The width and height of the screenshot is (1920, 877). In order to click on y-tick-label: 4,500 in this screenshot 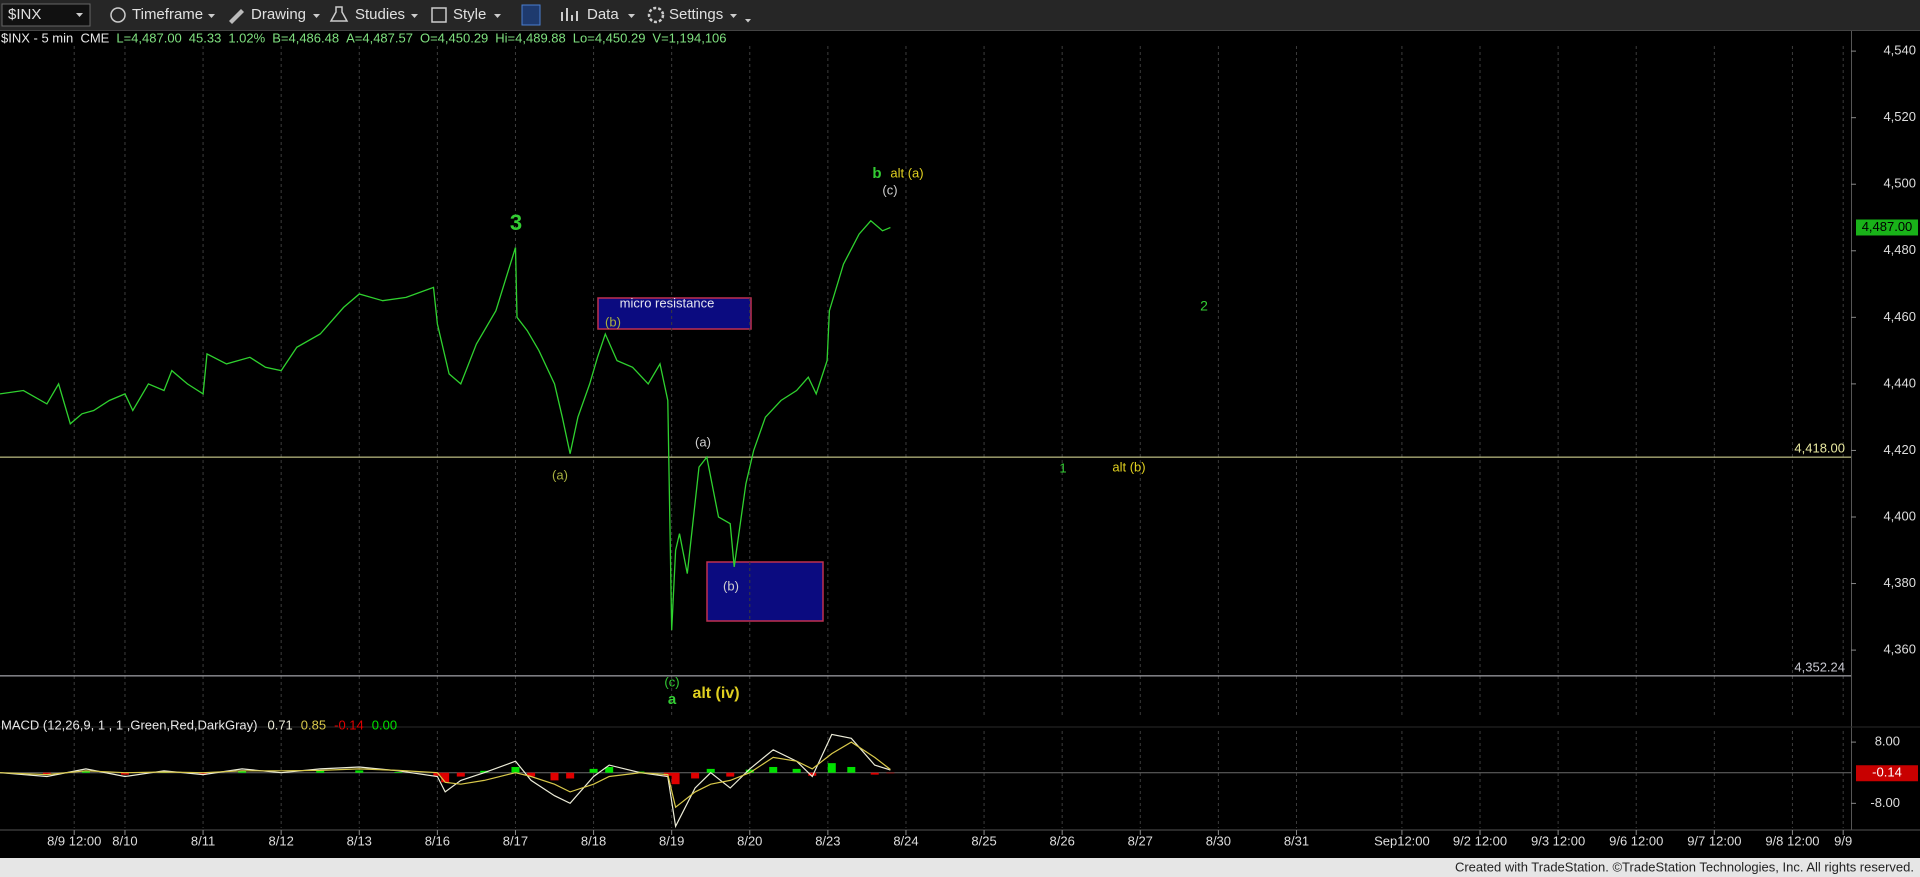, I will do `click(1899, 183)`.